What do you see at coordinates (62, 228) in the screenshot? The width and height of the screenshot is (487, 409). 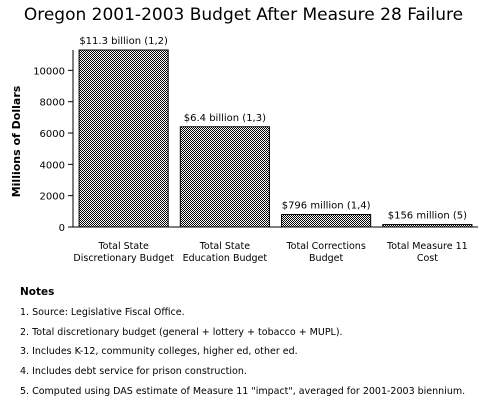 I see `y-tick-label: 0` at bounding box center [62, 228].